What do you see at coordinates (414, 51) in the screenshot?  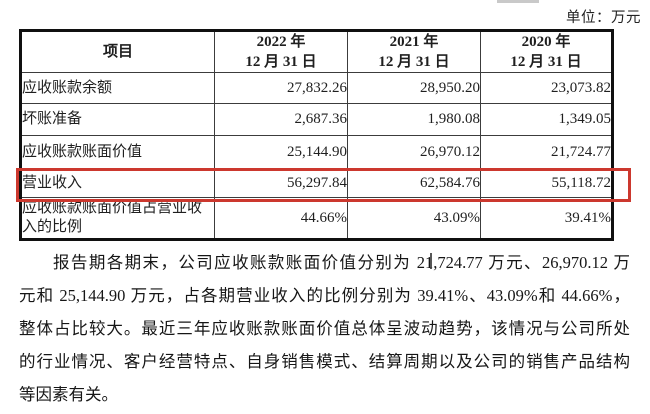 I see `column-header-2021: 2021 年 12 月 31 日` at bounding box center [414, 51].